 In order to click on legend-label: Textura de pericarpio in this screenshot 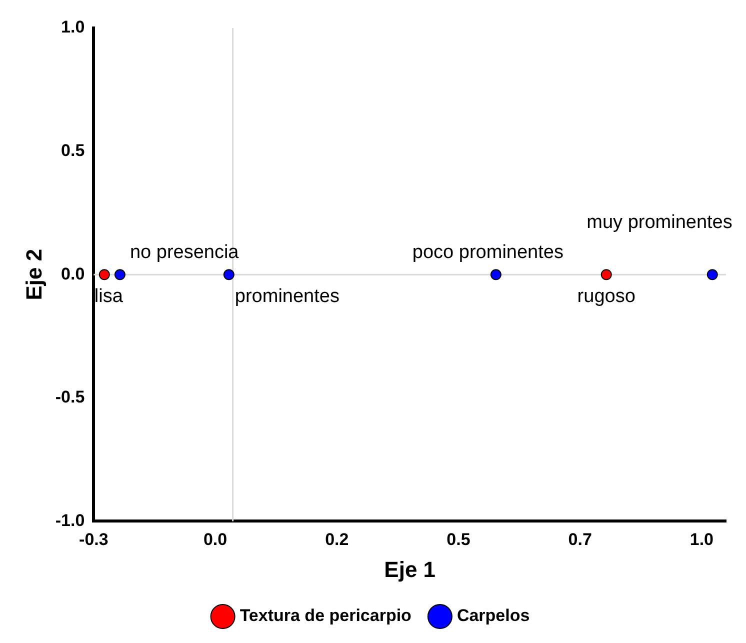, I will do `click(326, 616)`.